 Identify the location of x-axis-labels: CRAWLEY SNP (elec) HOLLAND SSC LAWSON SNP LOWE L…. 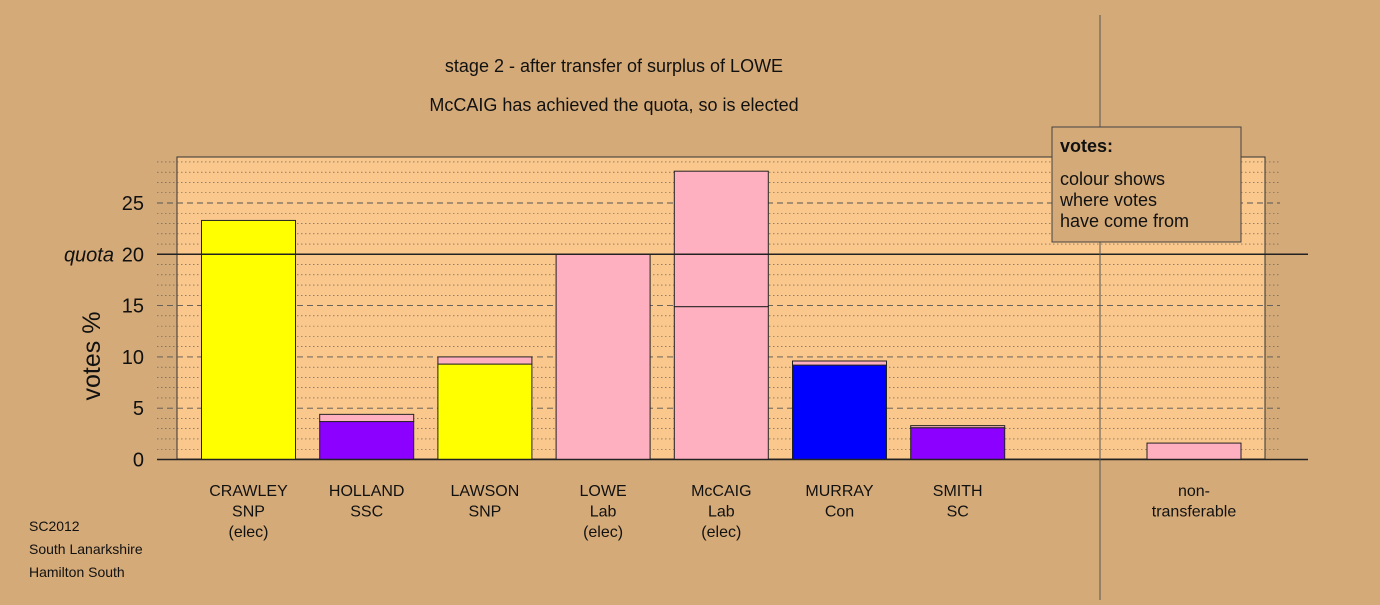
(722, 512).